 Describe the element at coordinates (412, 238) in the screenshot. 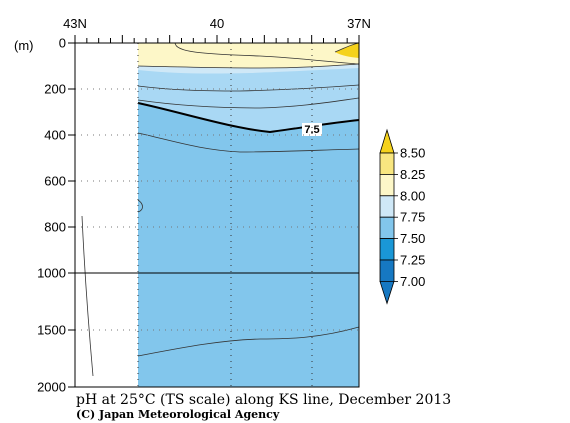

I see `legend-label: 7.50` at that location.